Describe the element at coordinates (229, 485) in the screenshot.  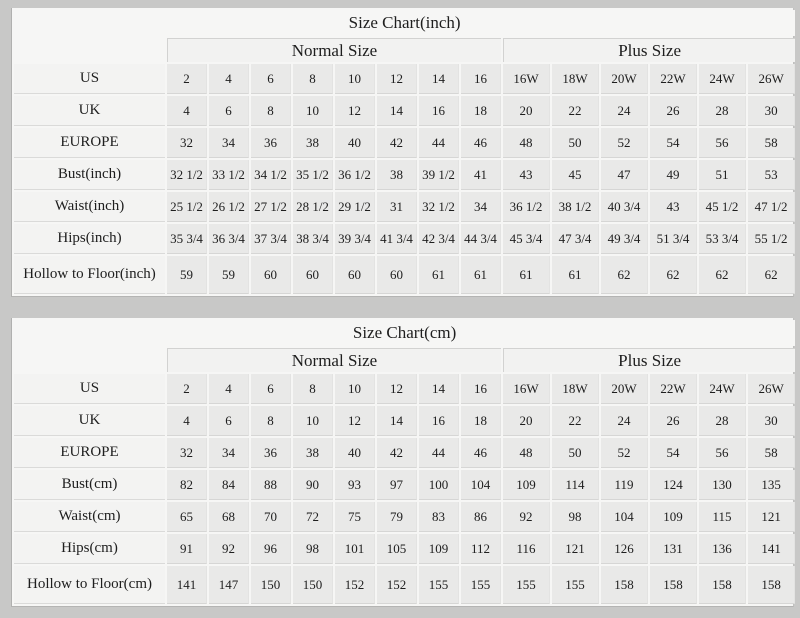
I see `size-cell: 84` at that location.